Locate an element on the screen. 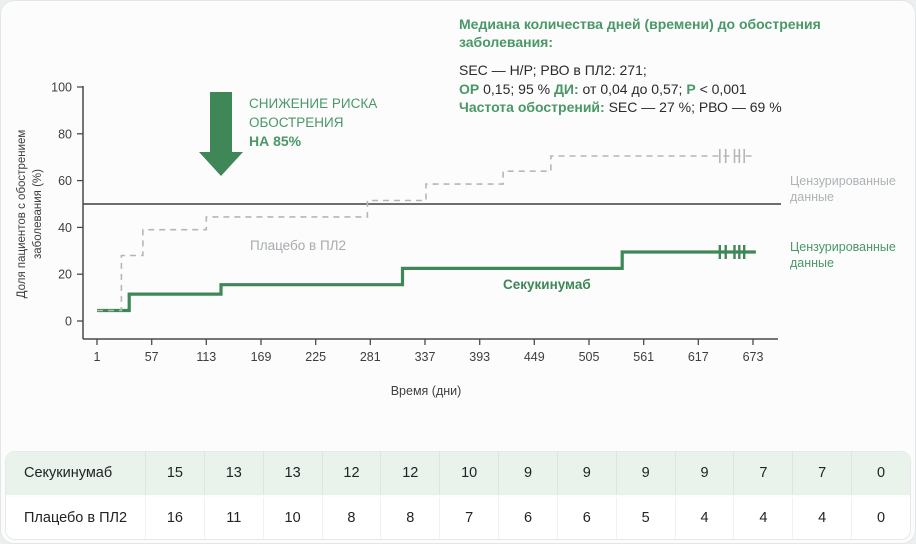 The height and width of the screenshot is (544, 916). table-cell: 15 is located at coordinates (174, 473).